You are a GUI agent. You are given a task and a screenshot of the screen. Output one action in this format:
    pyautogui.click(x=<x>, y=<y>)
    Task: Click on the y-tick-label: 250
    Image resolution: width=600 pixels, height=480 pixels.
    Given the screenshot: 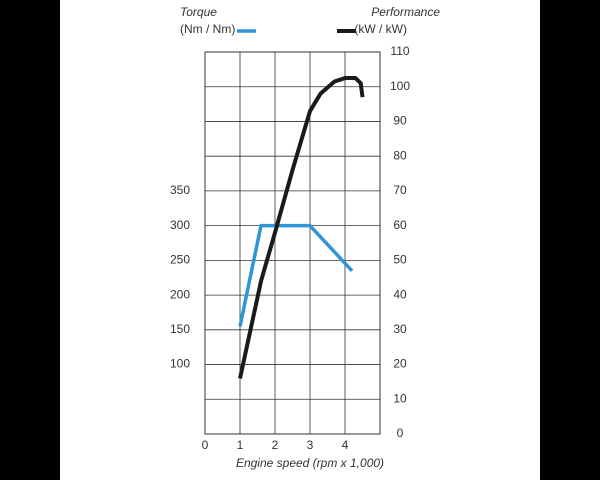 What is the action you would take?
    pyautogui.click(x=180, y=260)
    